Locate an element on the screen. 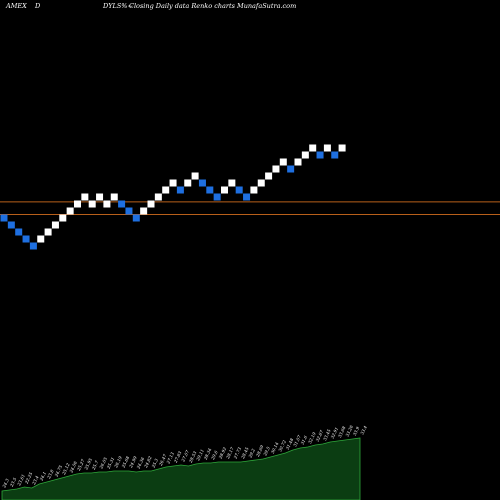 The height and width of the screenshot is (500, 500). volume-label: 23.4 is located at coordinates (35, 481).